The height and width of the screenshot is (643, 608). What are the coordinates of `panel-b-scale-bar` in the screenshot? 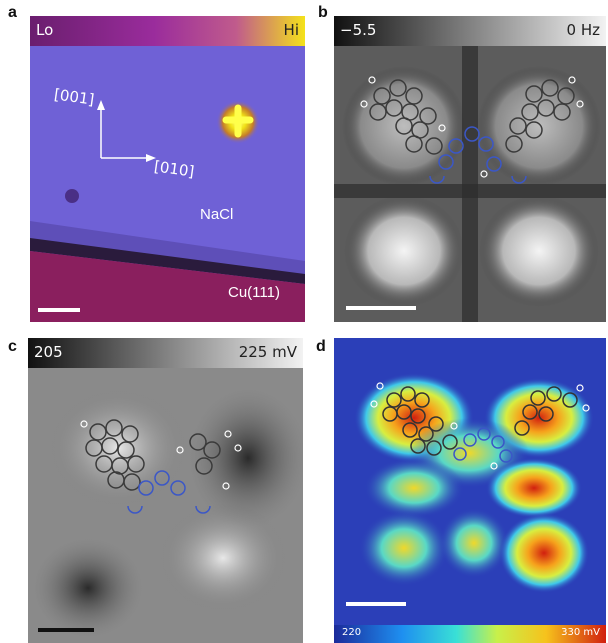 It's located at (381, 308).